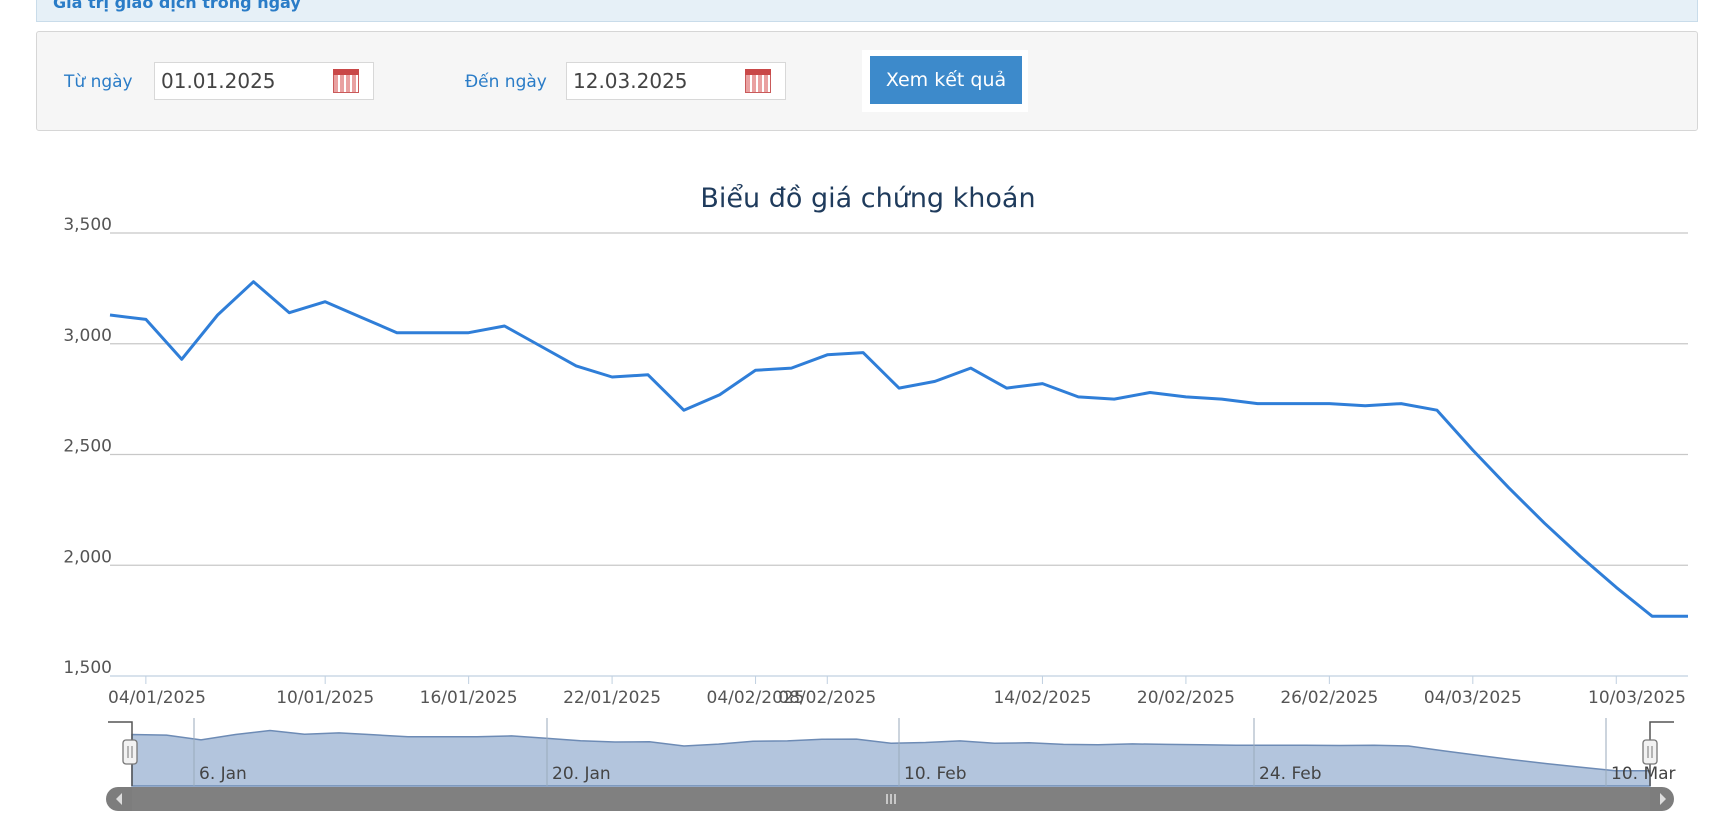  What do you see at coordinates (1473, 698) in the screenshot?
I see `x-tick-label: 04/03/2025` at bounding box center [1473, 698].